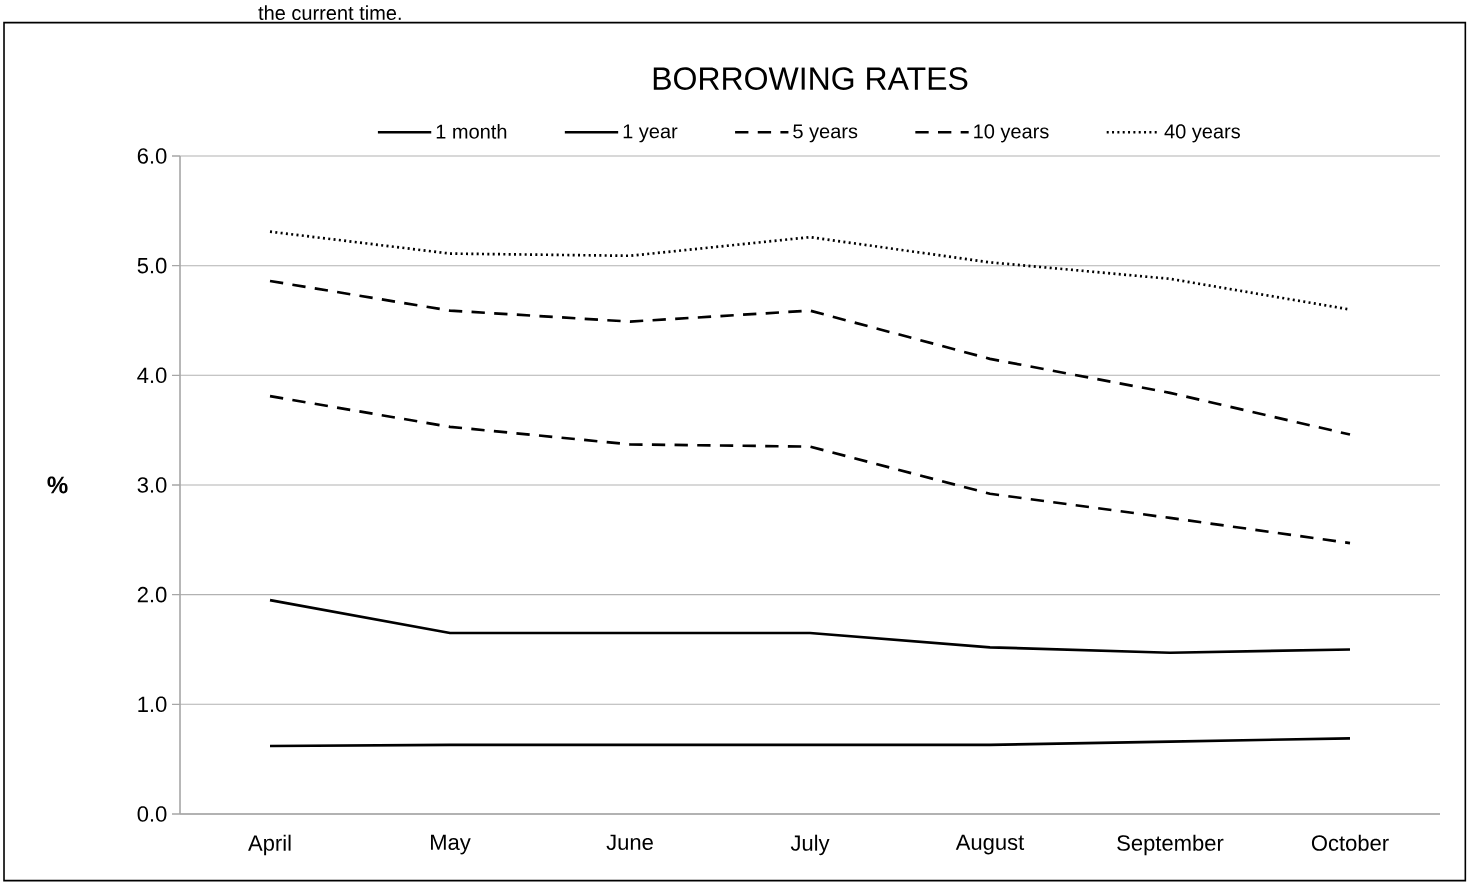  What do you see at coordinates (152, 156) in the screenshot?
I see `y-tick-label: 6.0` at bounding box center [152, 156].